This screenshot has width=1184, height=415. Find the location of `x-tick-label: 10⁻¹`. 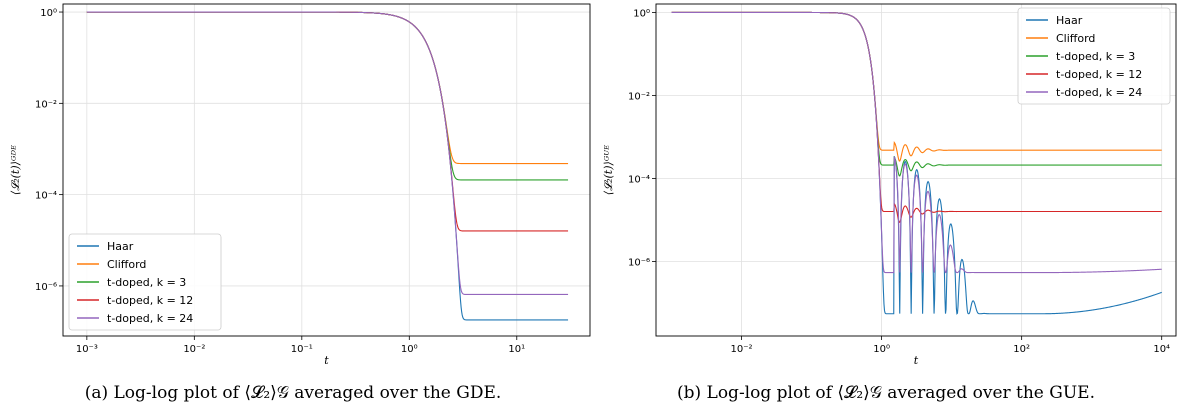

x-tick-label: 10⁻¹ is located at coordinates (302, 349).